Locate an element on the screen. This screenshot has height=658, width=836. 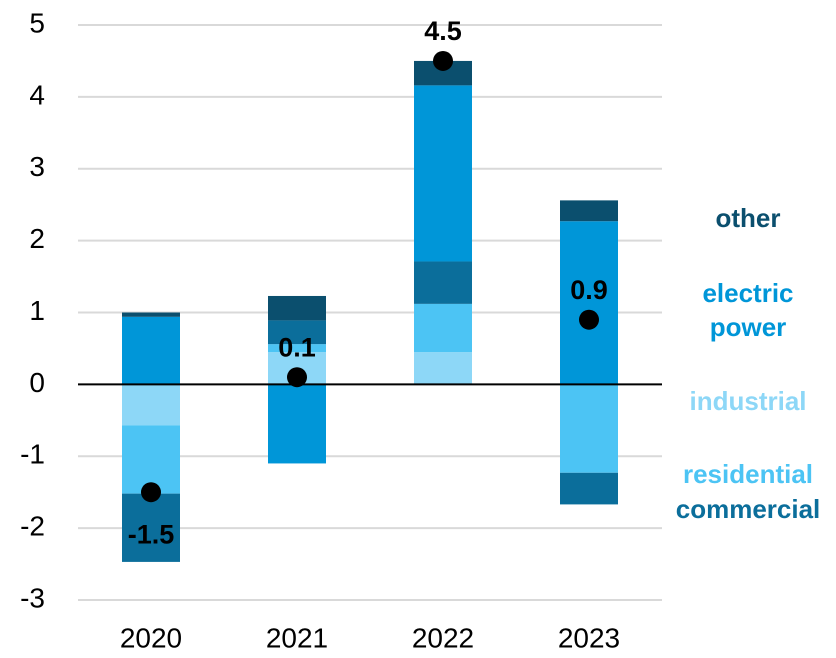
y-tick-label: 1 is located at coordinates (37, 310).